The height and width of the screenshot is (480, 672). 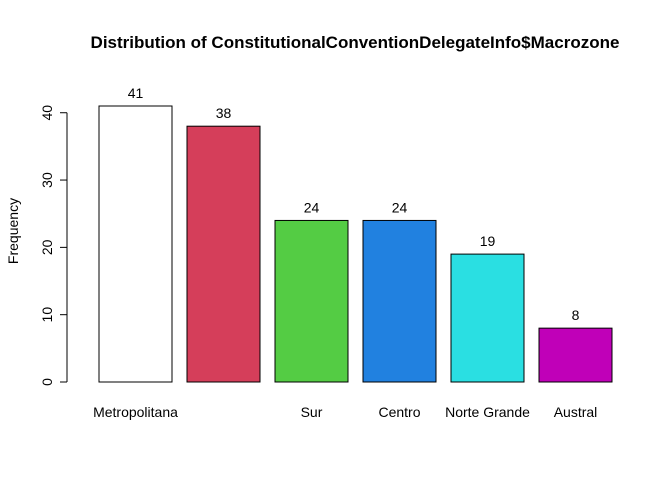 What do you see at coordinates (487, 412) in the screenshot?
I see `category-label: Norte Grande` at bounding box center [487, 412].